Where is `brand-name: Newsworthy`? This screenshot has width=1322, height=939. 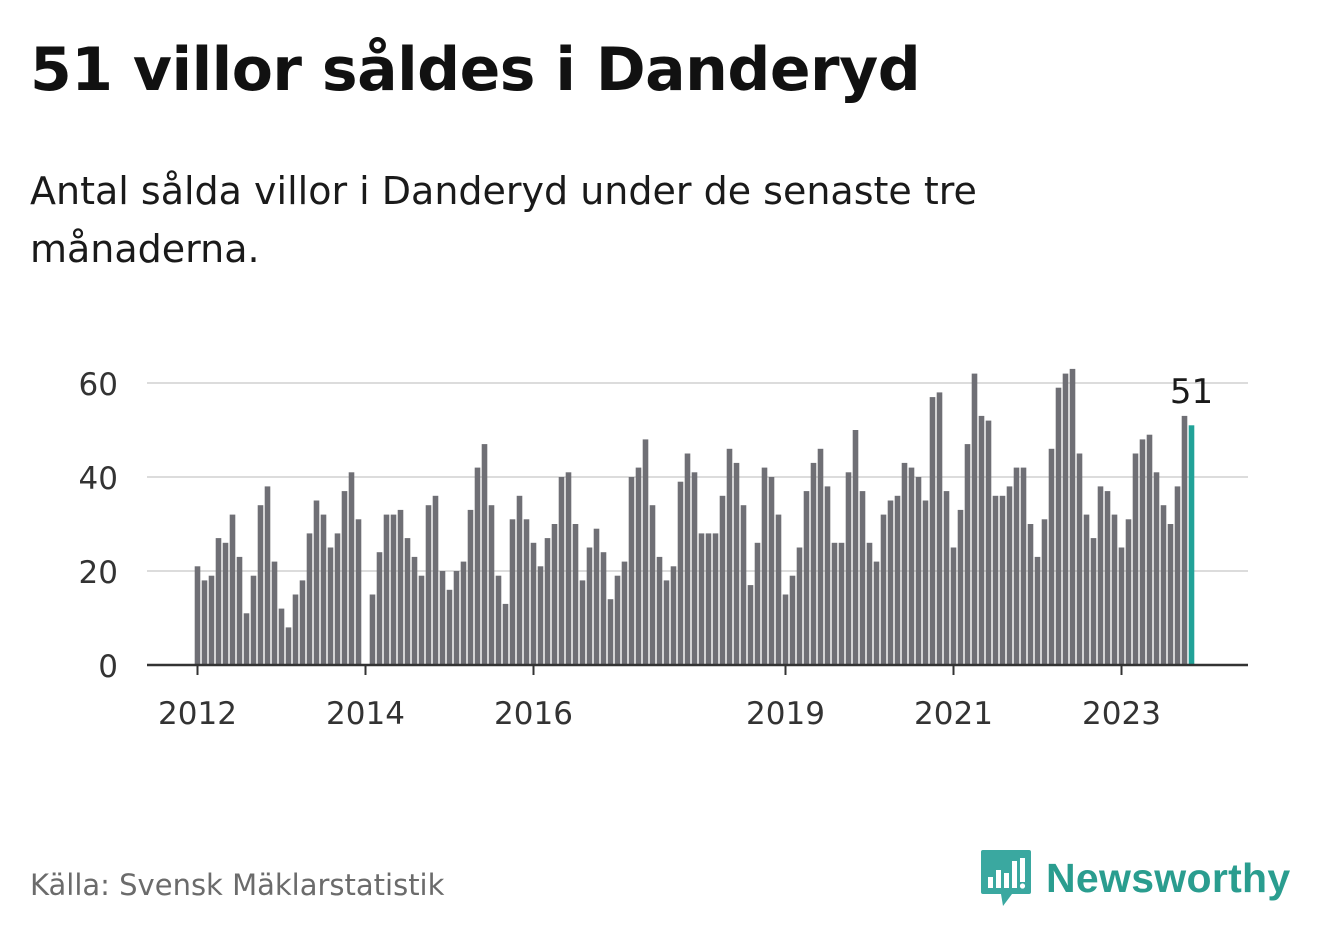 brand-name: Newsworthy is located at coordinates (1168, 877).